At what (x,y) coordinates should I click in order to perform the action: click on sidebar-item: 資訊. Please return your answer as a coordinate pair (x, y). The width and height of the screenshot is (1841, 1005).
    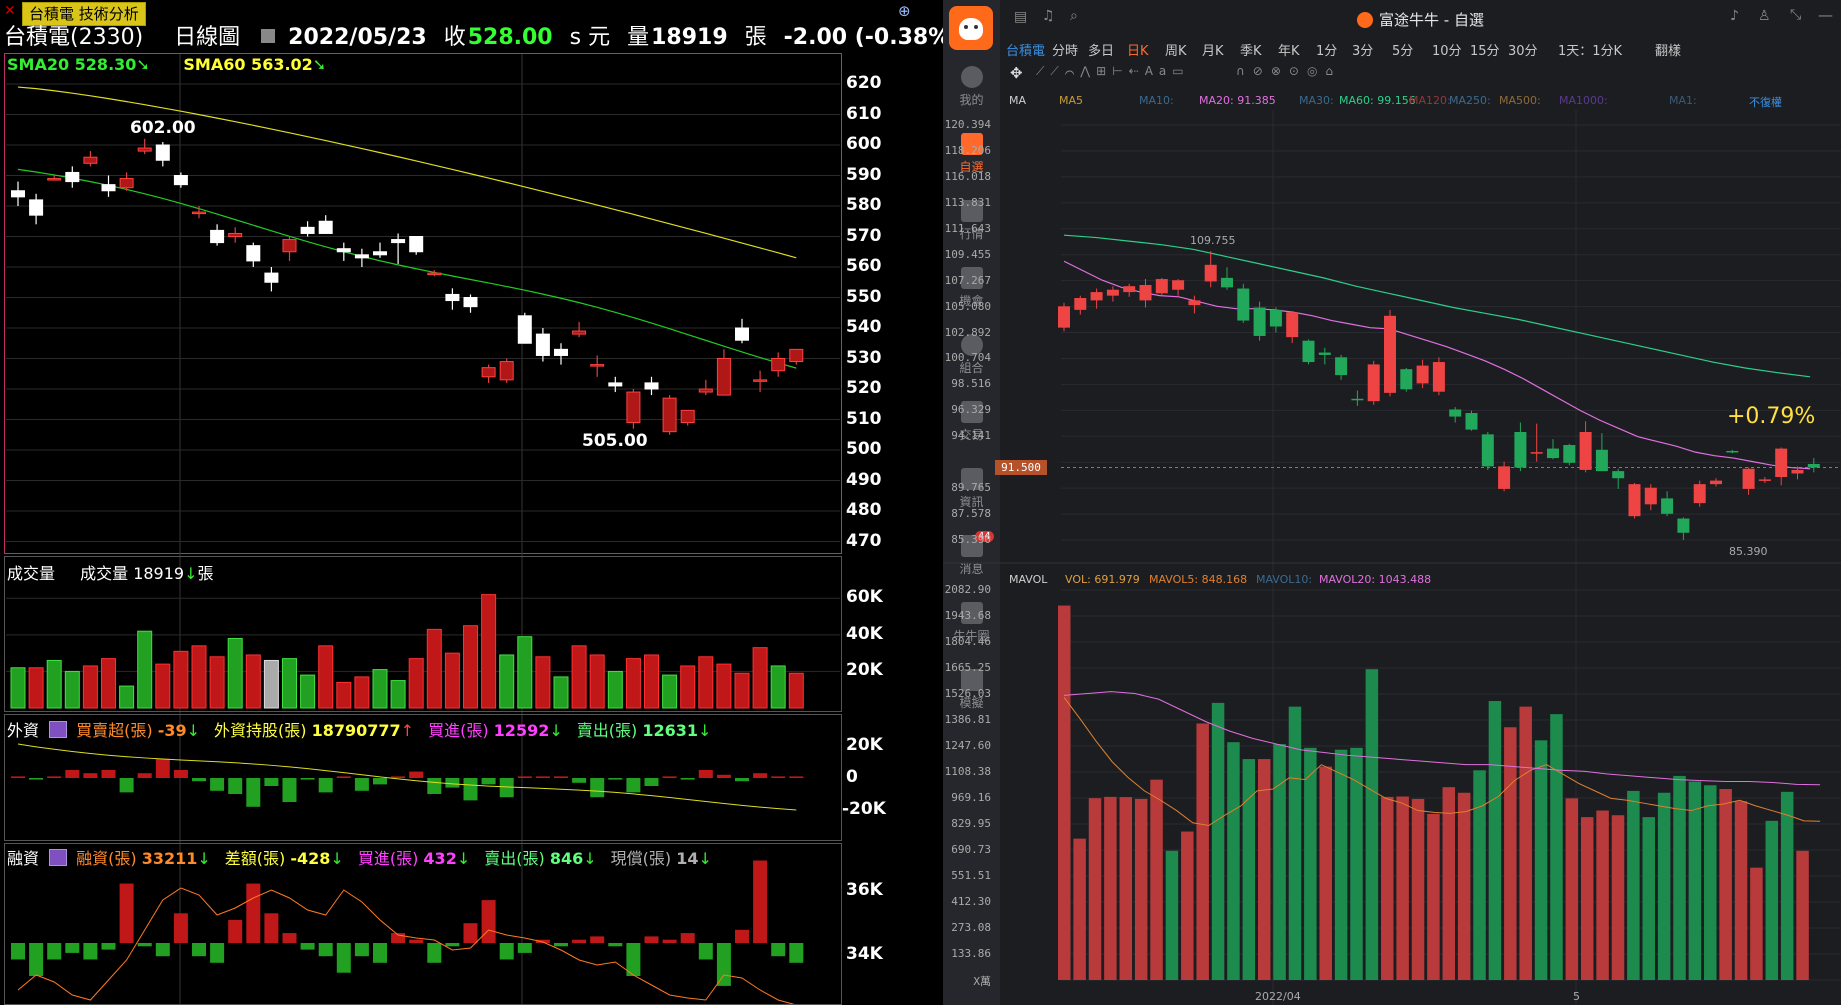
    Looking at the image, I should click on (971, 489).